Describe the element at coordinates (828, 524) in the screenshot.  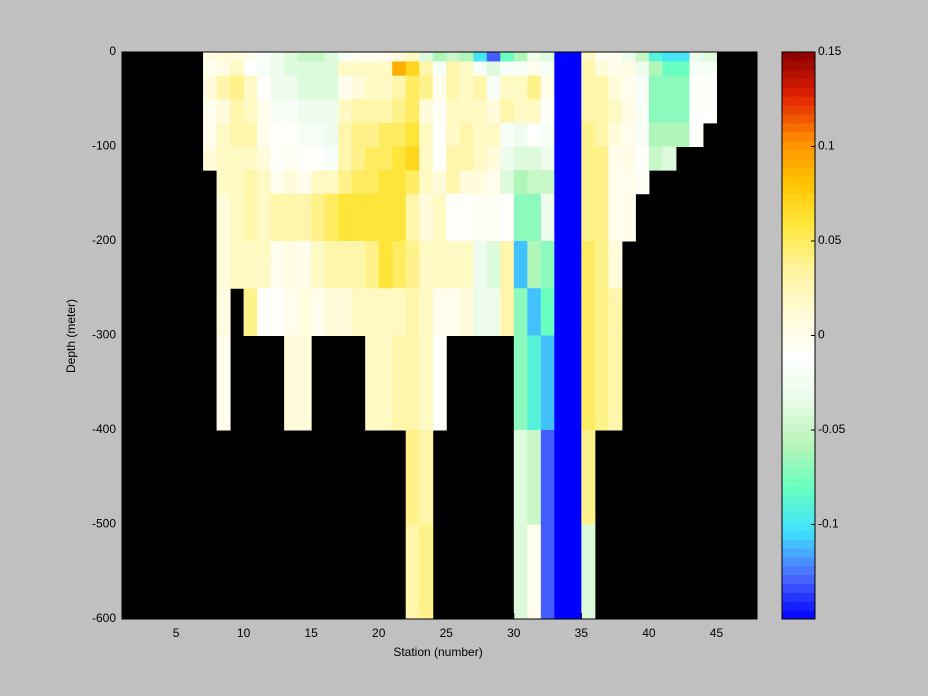
I see `colorbar-tick-label: -0.1` at that location.